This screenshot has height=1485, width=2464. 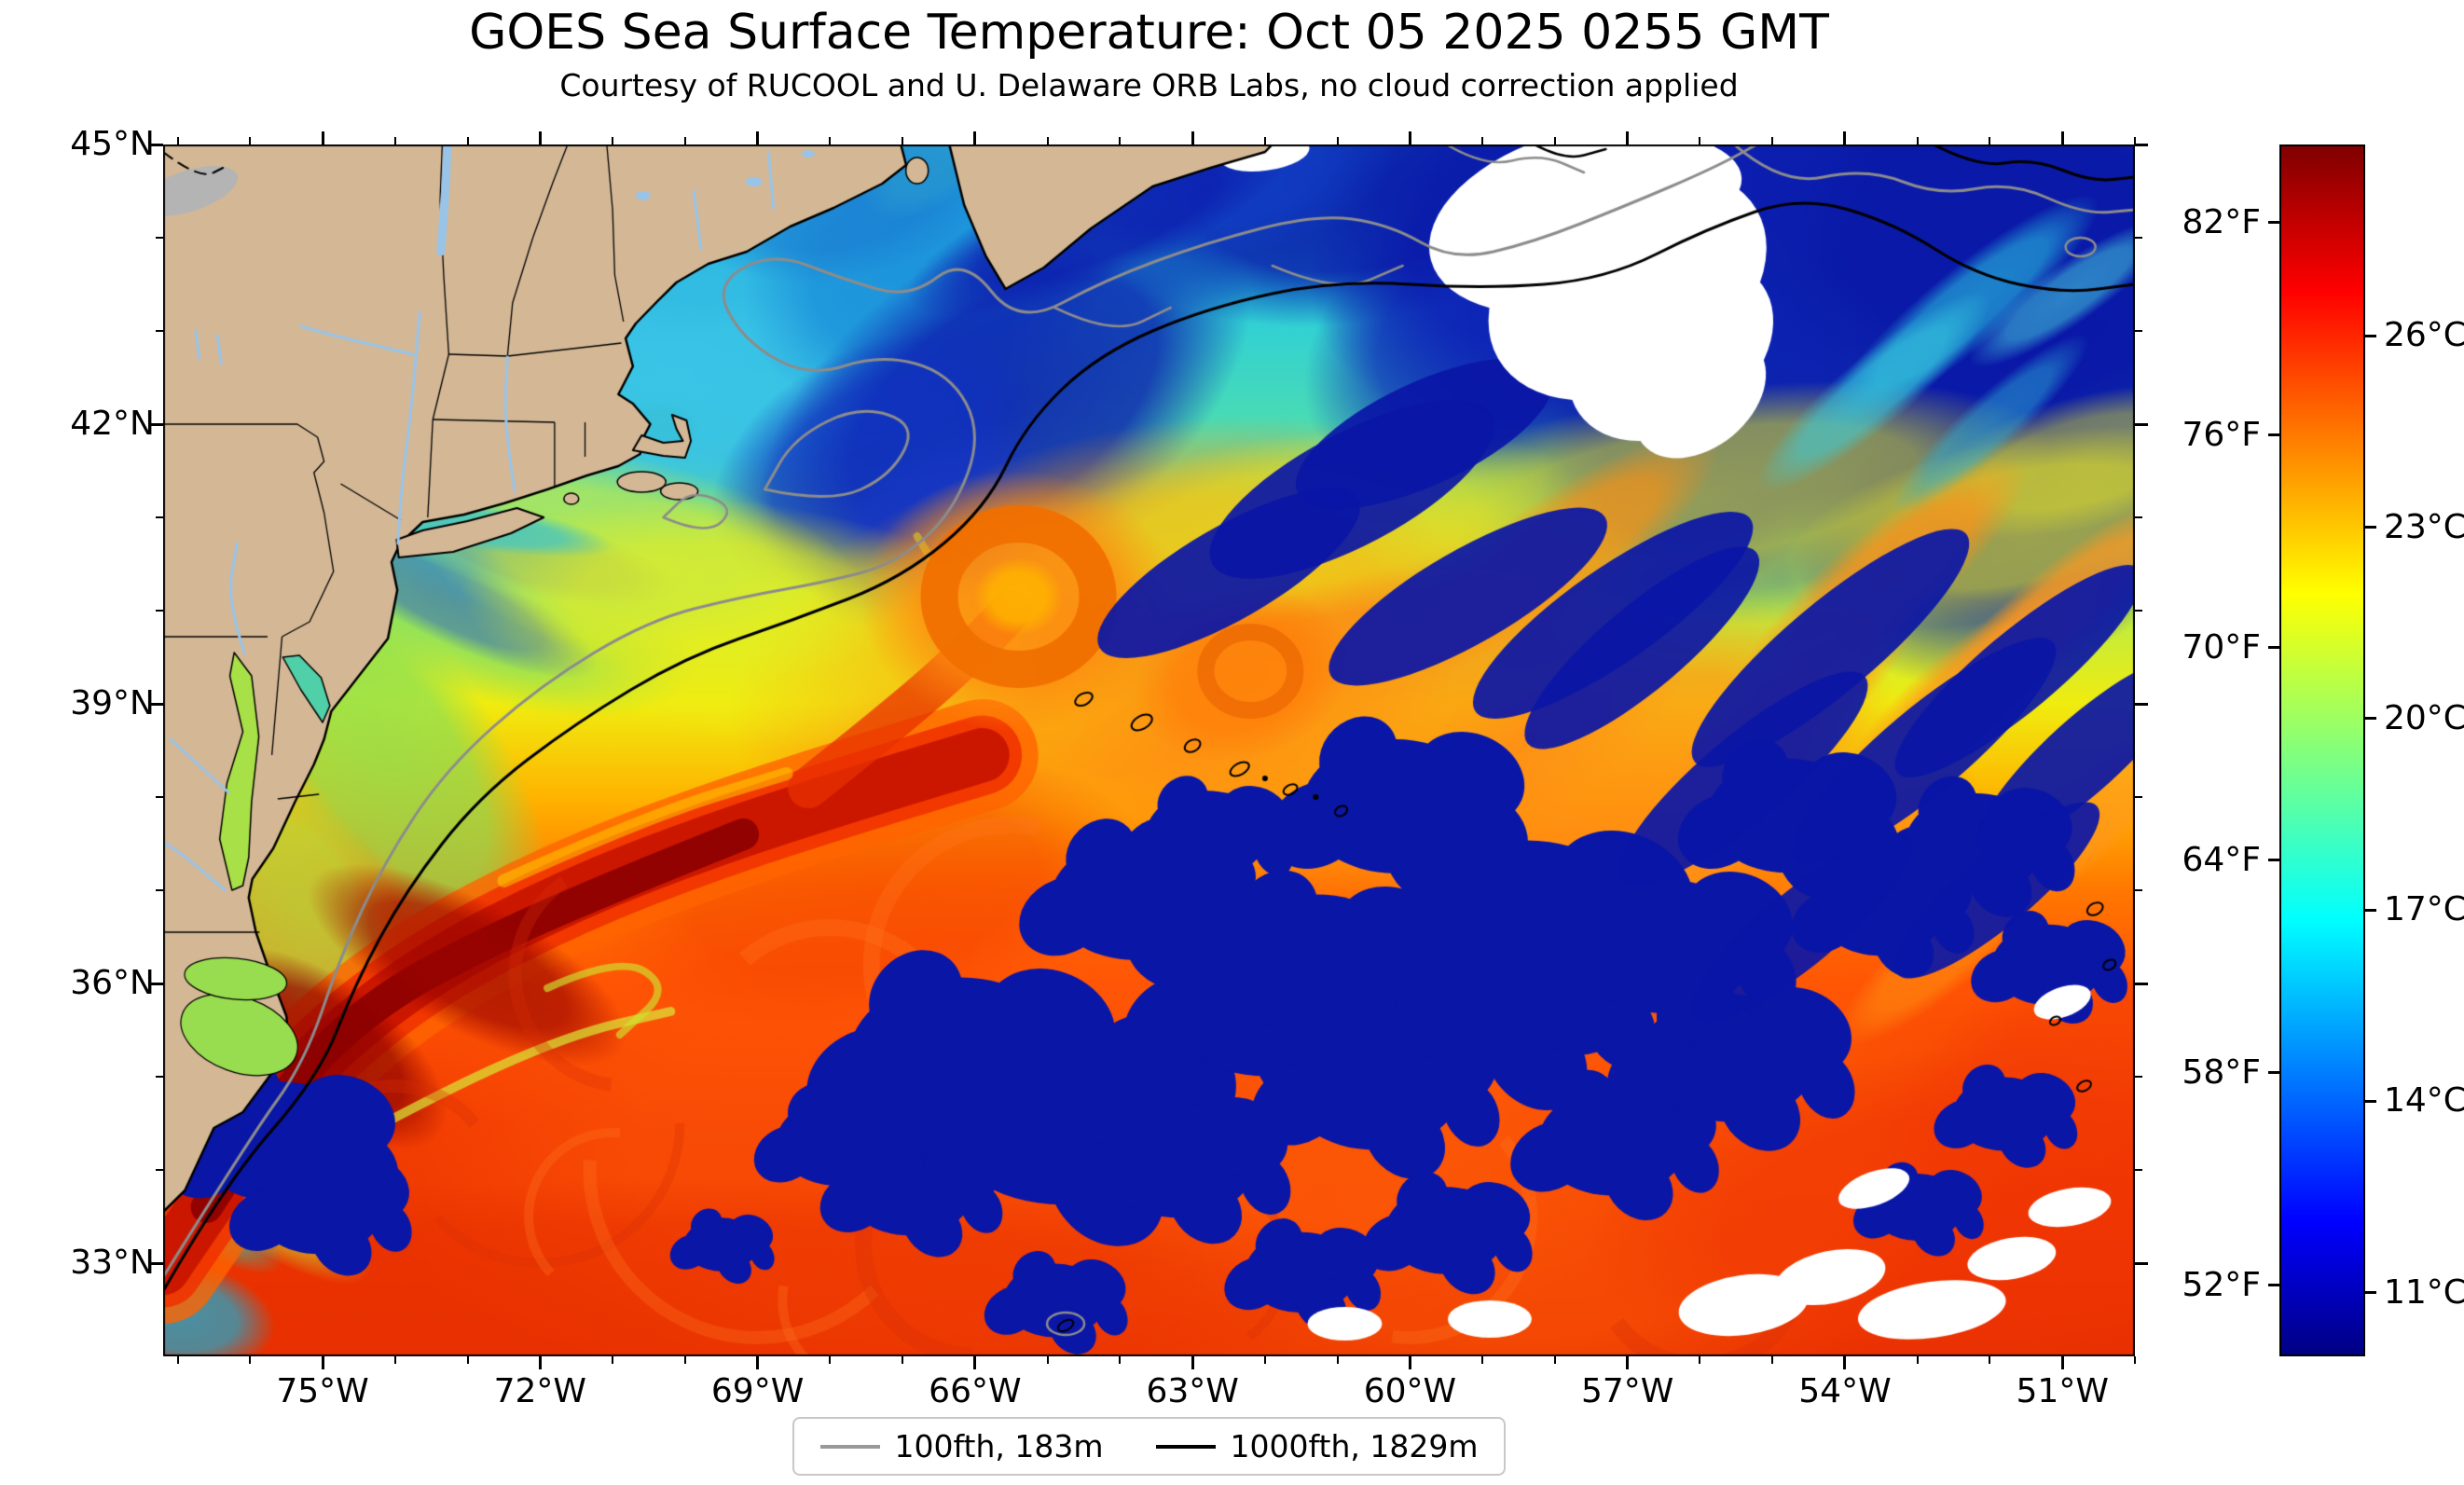 What do you see at coordinates (540, 1391) in the screenshot?
I see `x-tick-label: 72°W` at bounding box center [540, 1391].